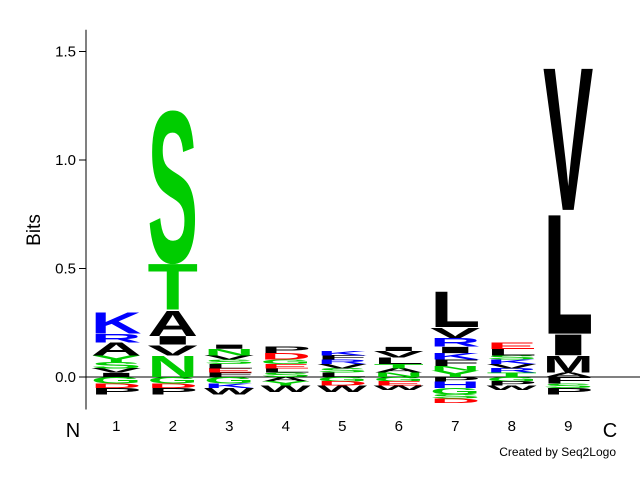 Image resolution: width=640 pixels, height=480 pixels. What do you see at coordinates (229, 426) in the screenshot?
I see `position-label: 3` at bounding box center [229, 426].